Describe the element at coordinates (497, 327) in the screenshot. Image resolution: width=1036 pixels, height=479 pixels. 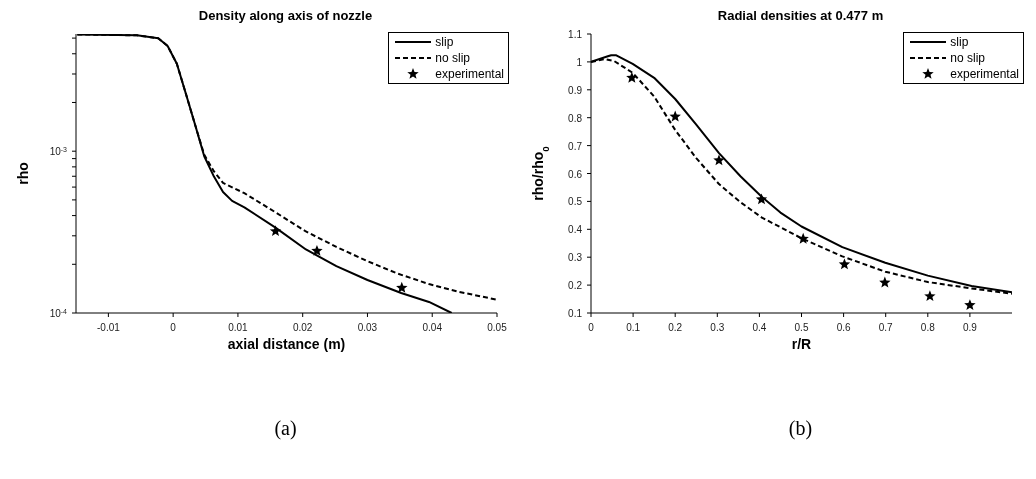
I see `x-tick-label: 0.05` at that location.